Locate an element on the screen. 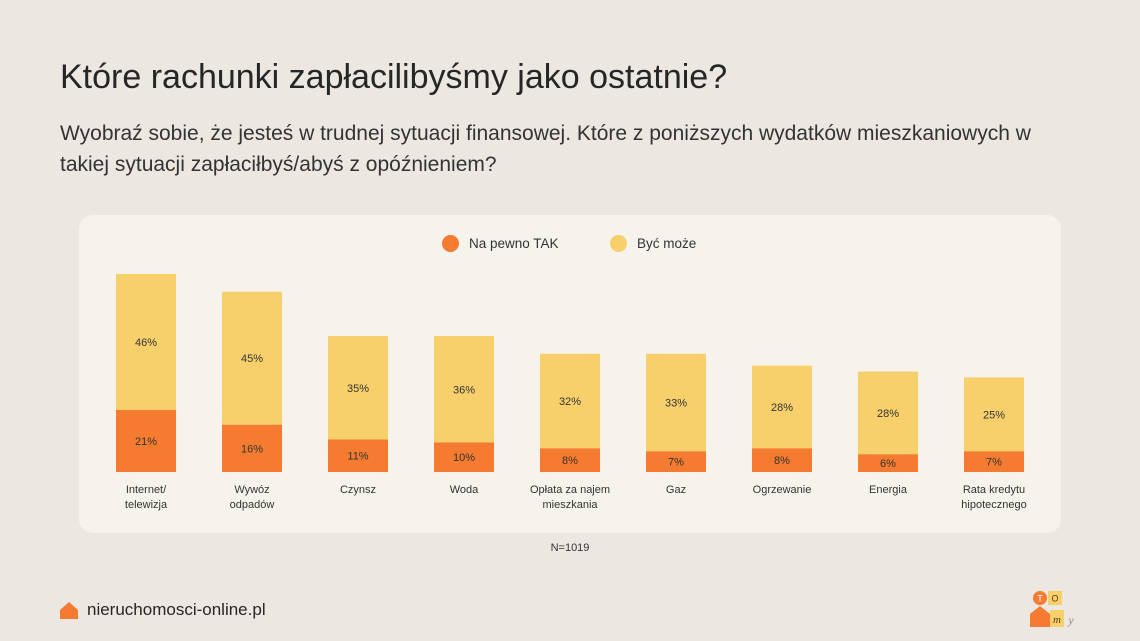 The width and height of the screenshot is (1140, 641). svg-text: m is located at coordinates (1057, 620).